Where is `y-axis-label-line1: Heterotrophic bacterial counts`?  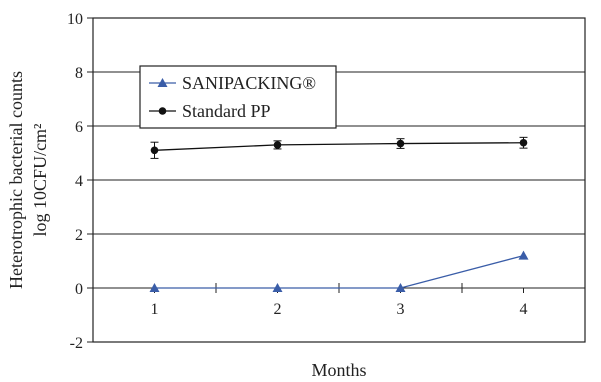
y-axis-label-line1: Heterotrophic bacterial counts is located at coordinates (16, 180).